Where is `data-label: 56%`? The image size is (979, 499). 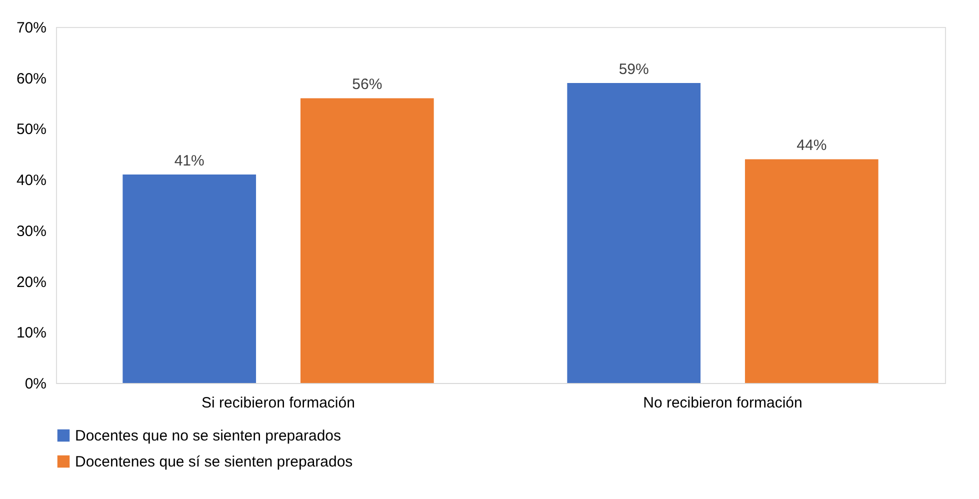 data-label: 56% is located at coordinates (367, 85).